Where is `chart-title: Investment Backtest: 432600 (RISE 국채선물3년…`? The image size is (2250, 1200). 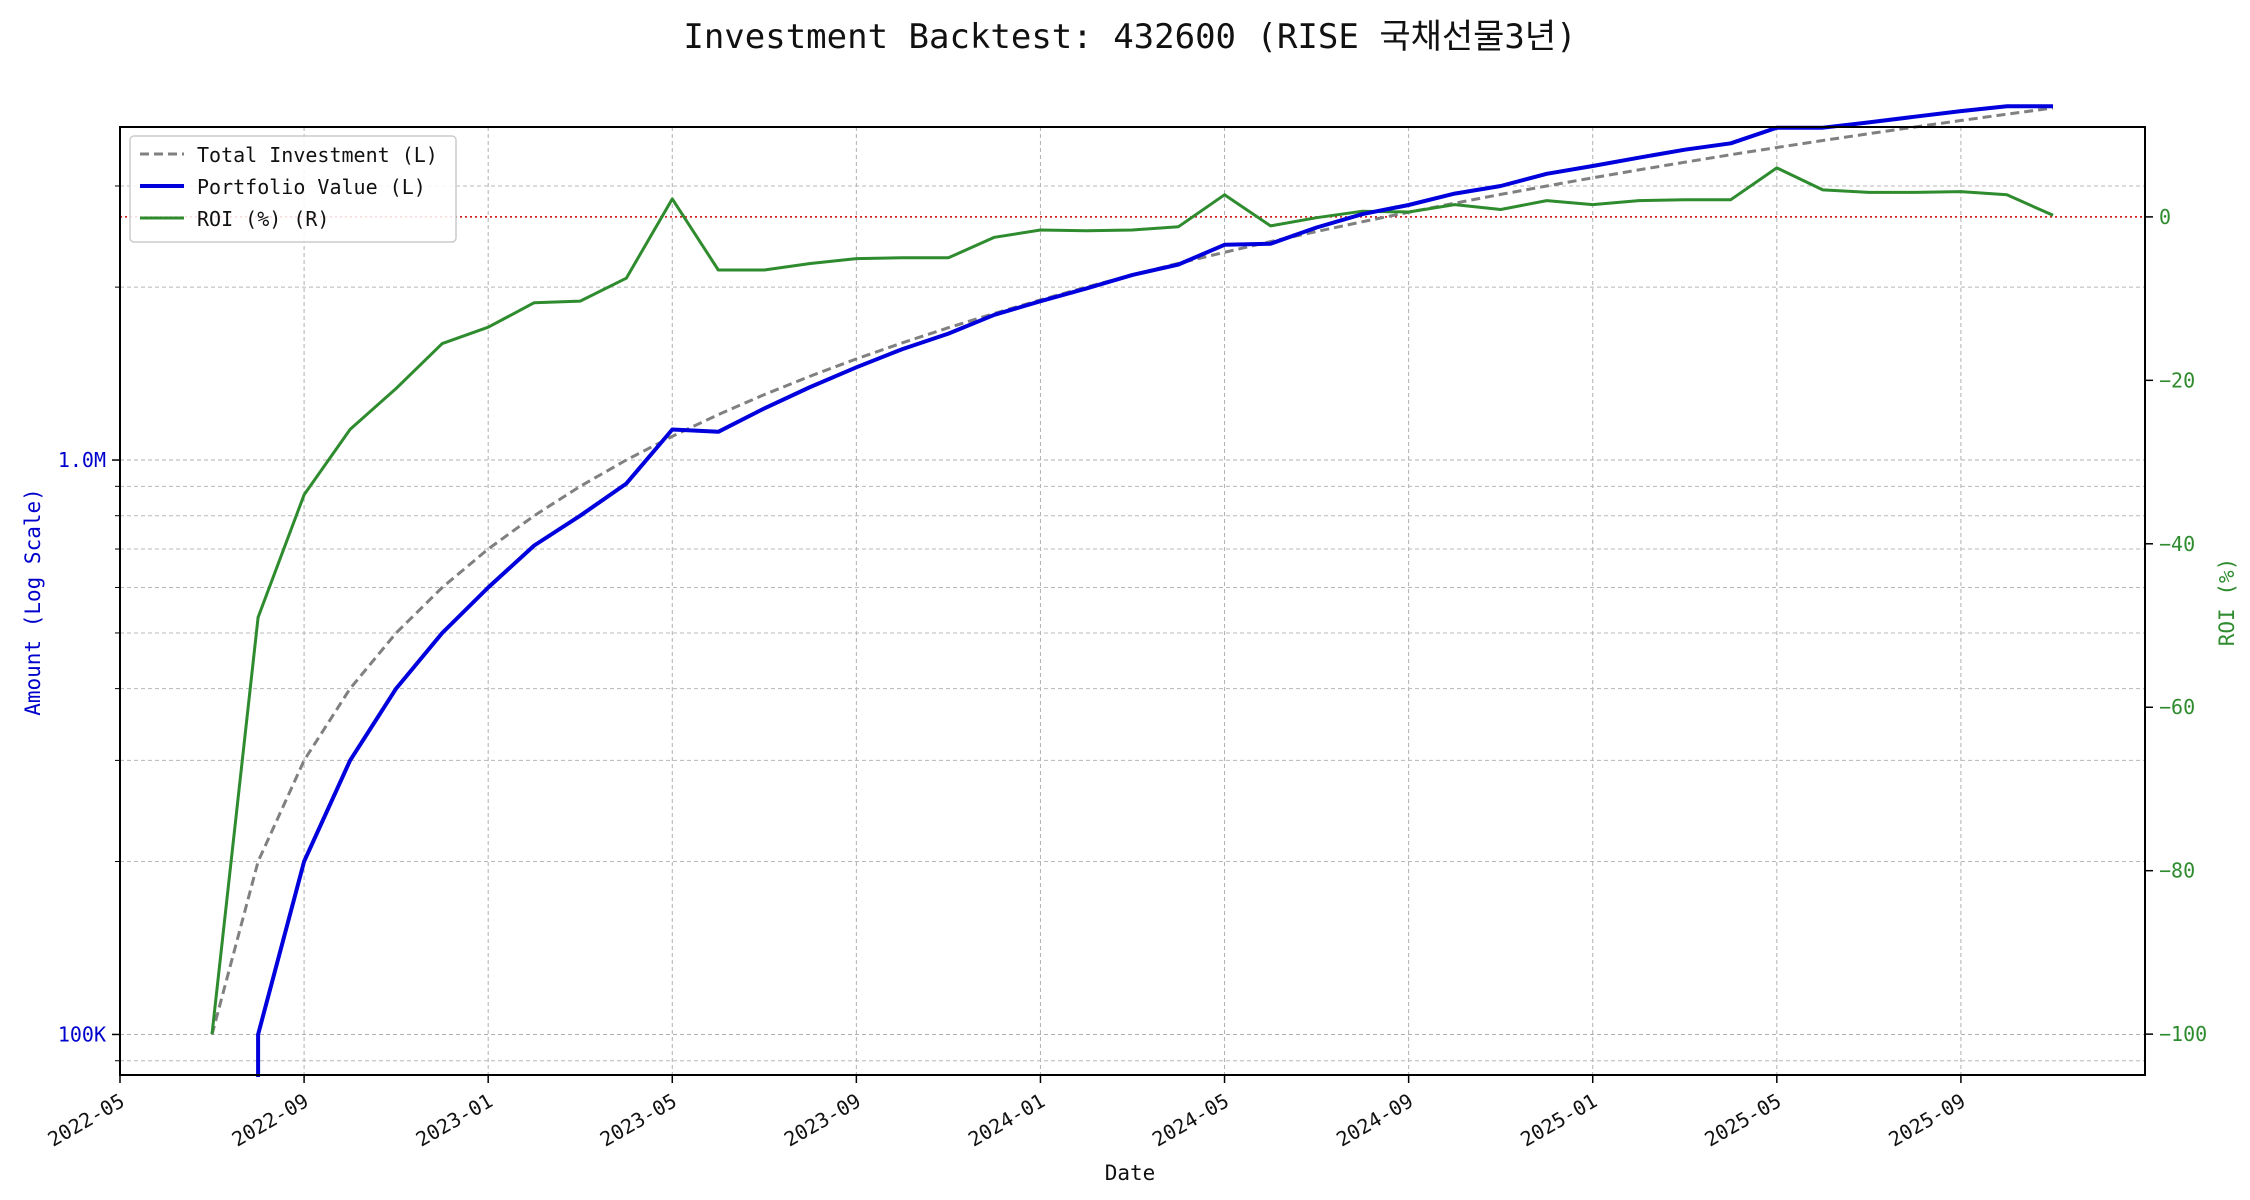
chart-title: Investment Backtest: 432600 (RISE 국채선물3년… is located at coordinates (1129, 37).